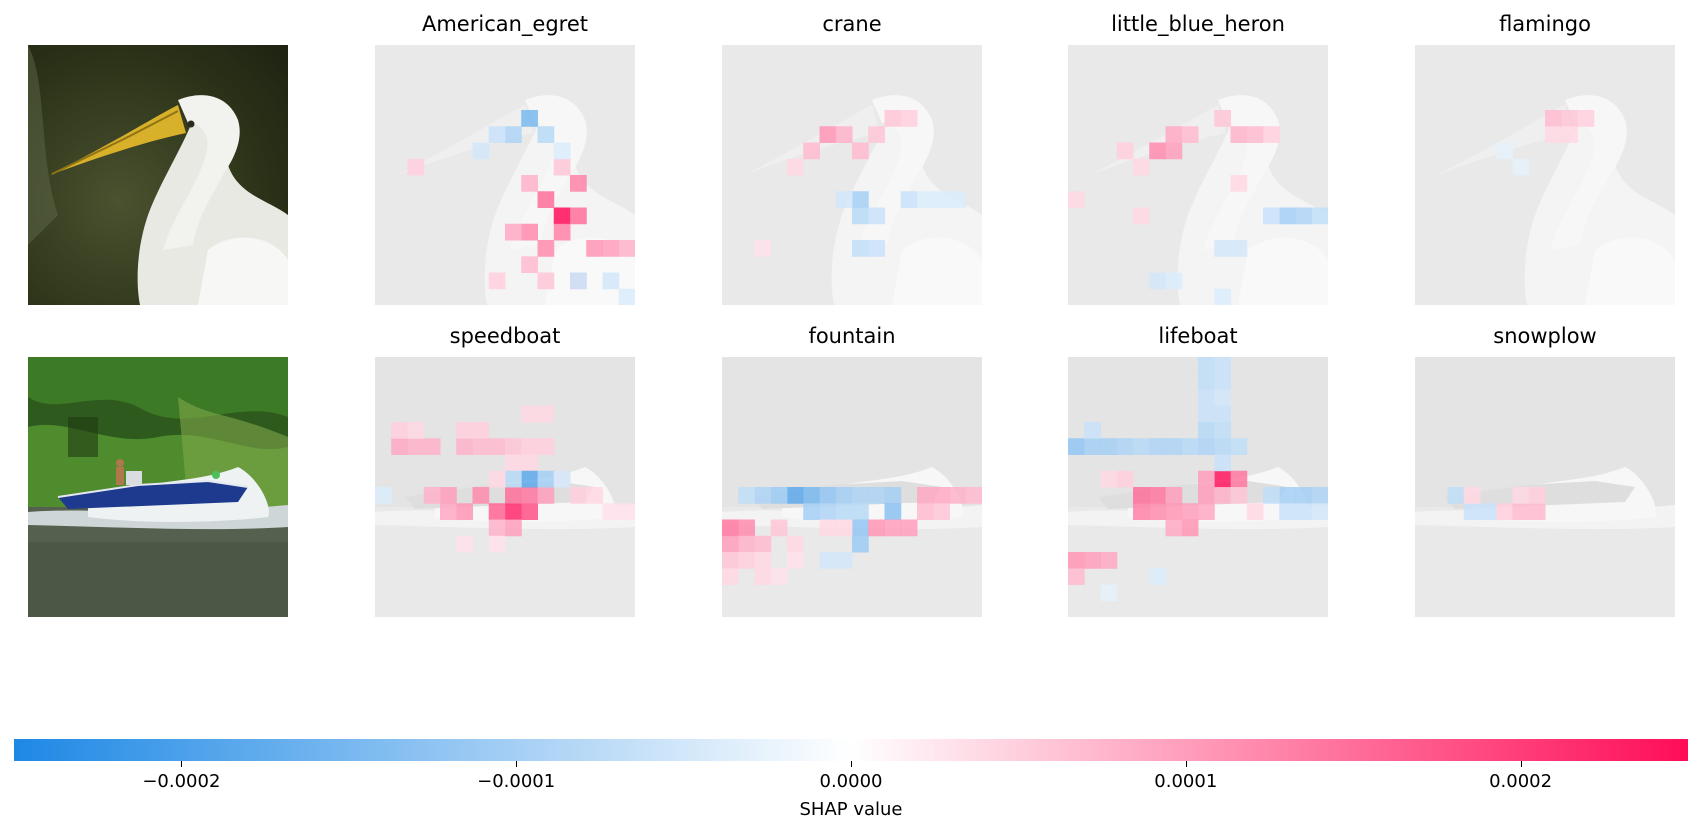 The width and height of the screenshot is (1702, 835). What do you see at coordinates (851, 809) in the screenshot?
I see `colorbar-label: SHAP value` at bounding box center [851, 809].